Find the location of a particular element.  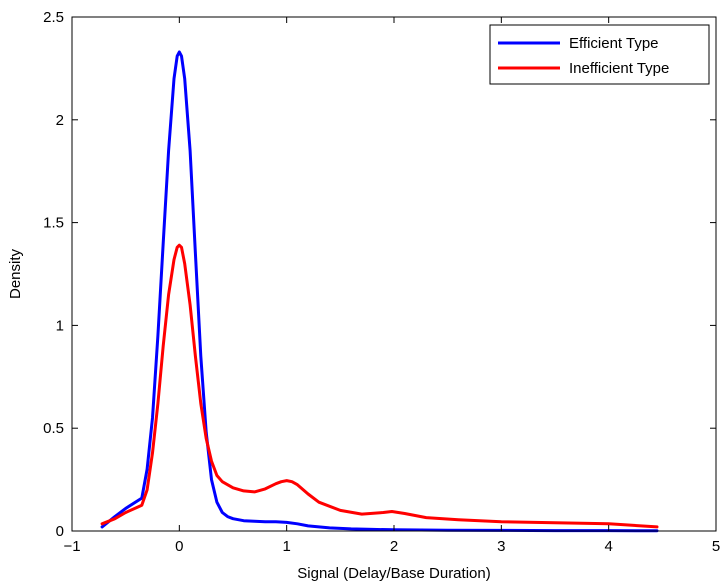

legend-label-inefficient: Inefficient Type is located at coordinates (619, 68).